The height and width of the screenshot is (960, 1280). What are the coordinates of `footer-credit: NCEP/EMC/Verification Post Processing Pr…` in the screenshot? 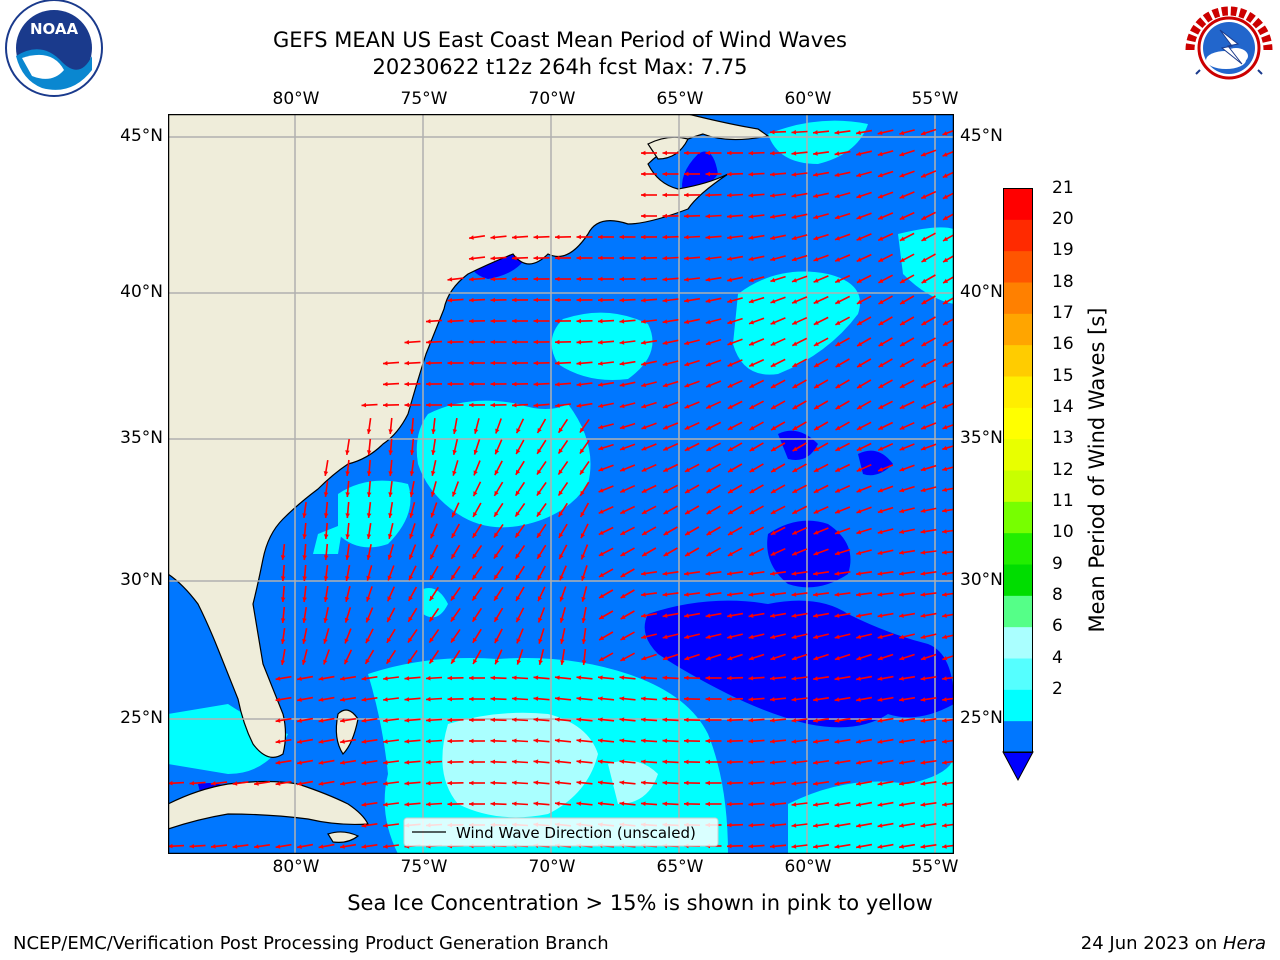 It's located at (311, 943).